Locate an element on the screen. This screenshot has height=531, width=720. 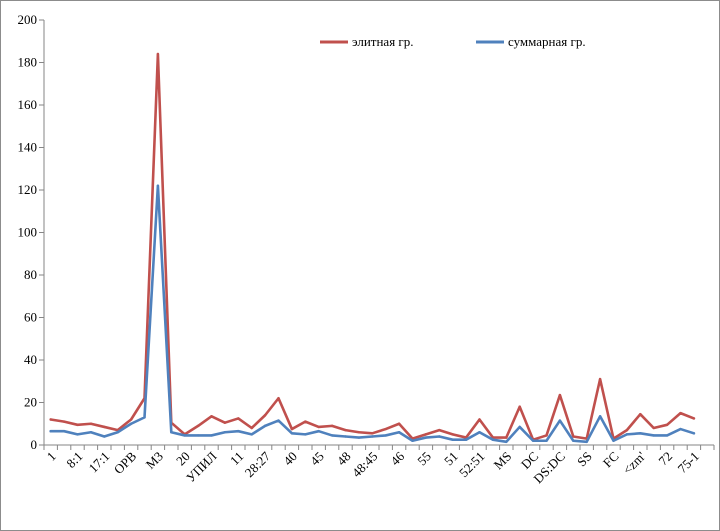
x-tick-label: 46 is located at coordinates (397, 458).